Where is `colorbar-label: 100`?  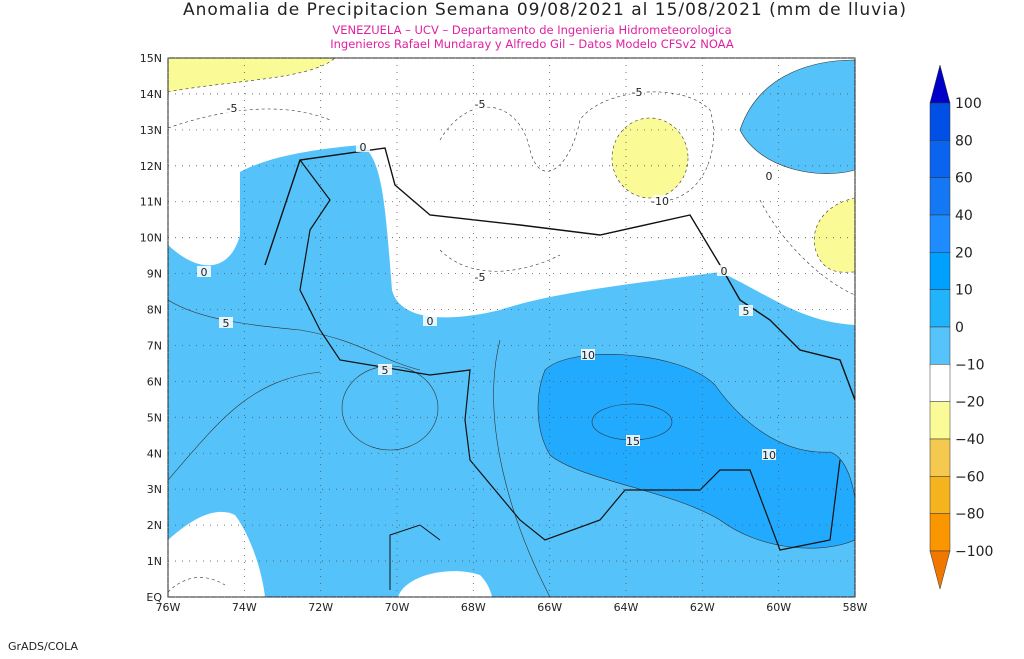
colorbar-label: 100 is located at coordinates (968, 104).